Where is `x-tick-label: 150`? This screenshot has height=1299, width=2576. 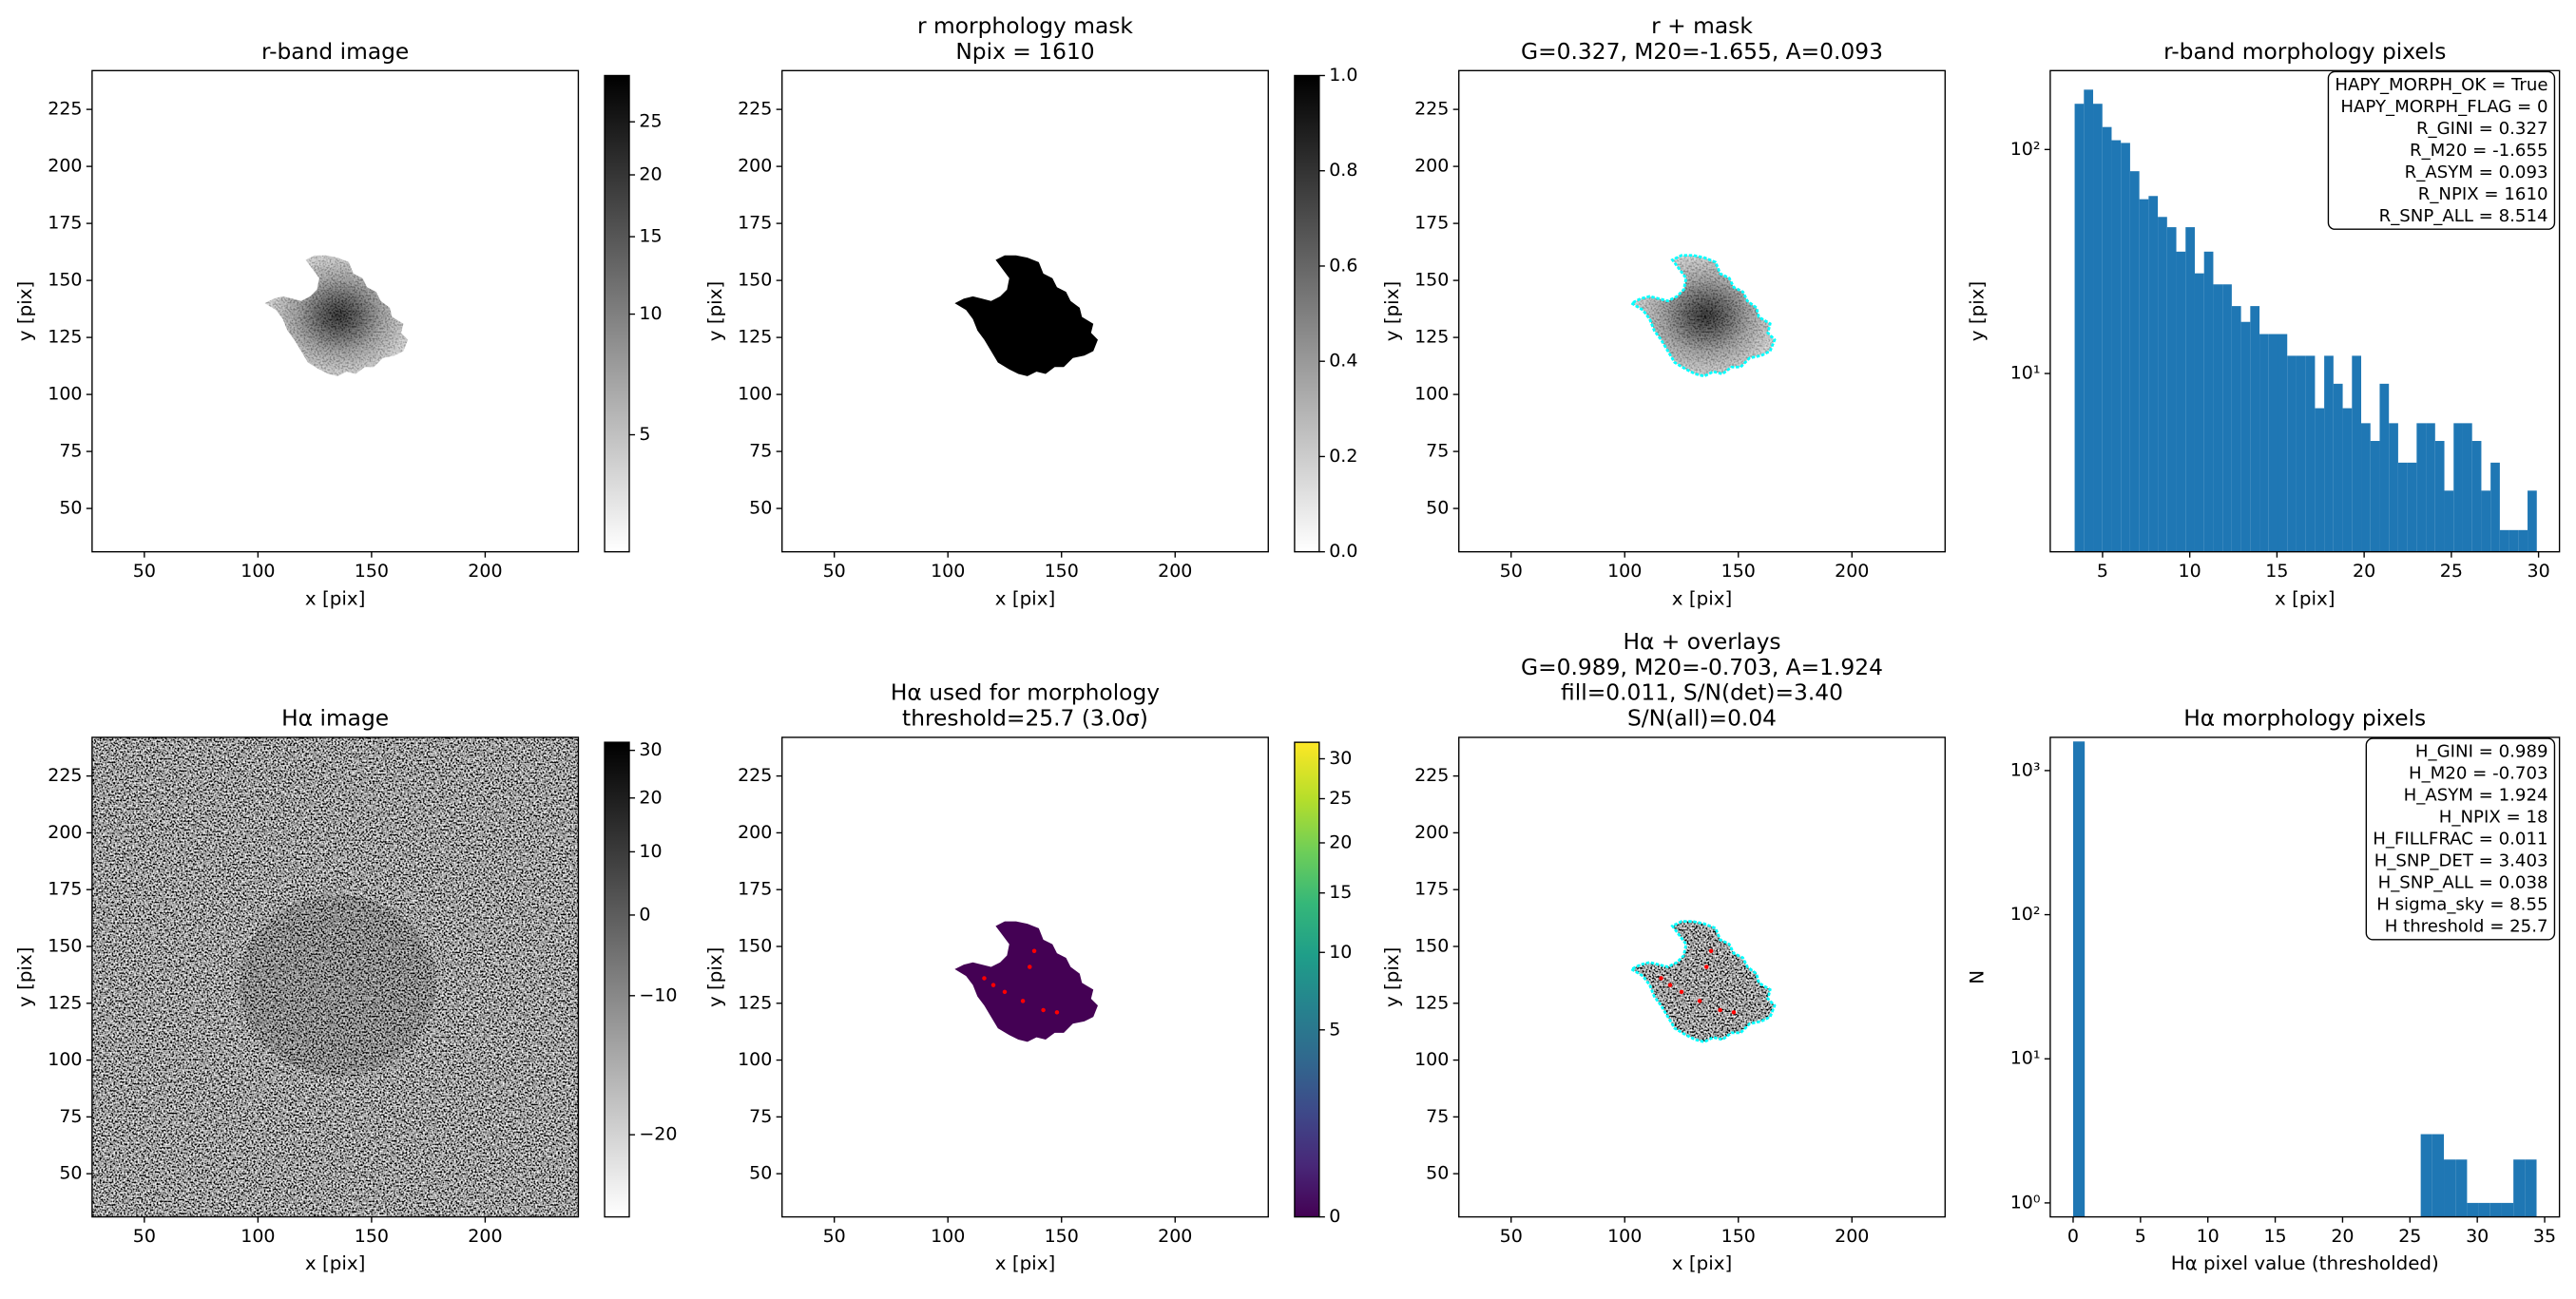 x-tick-label: 150 is located at coordinates (1062, 1236).